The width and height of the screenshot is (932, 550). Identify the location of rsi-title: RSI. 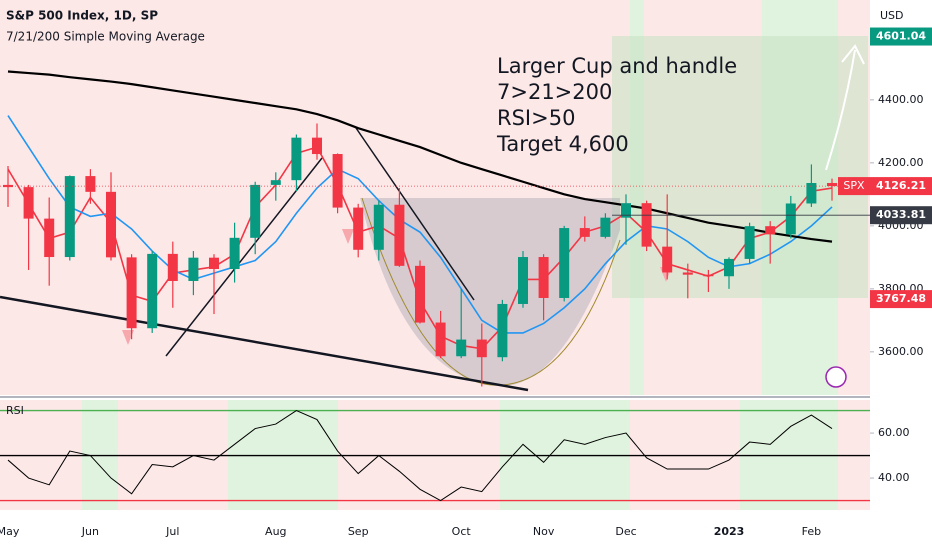
(15, 410).